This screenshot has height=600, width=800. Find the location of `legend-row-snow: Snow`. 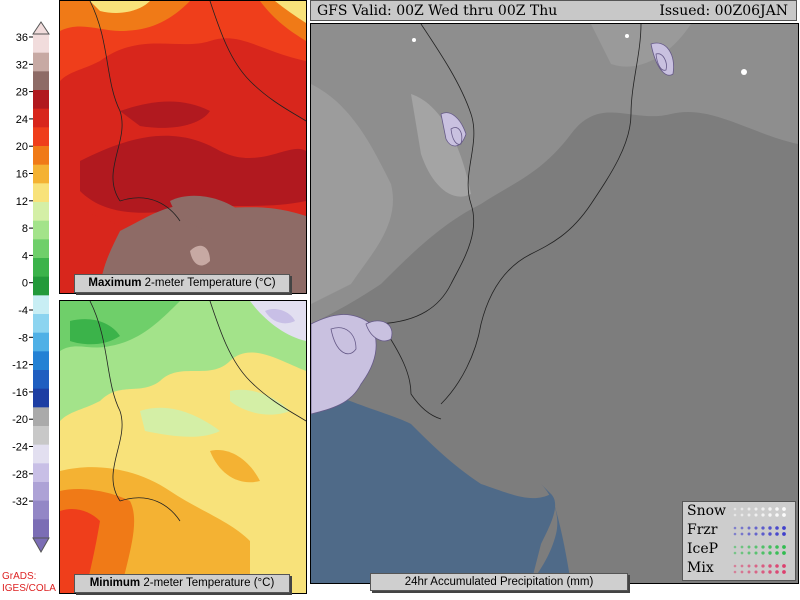

legend-row-snow: Snow is located at coordinates (706, 511).